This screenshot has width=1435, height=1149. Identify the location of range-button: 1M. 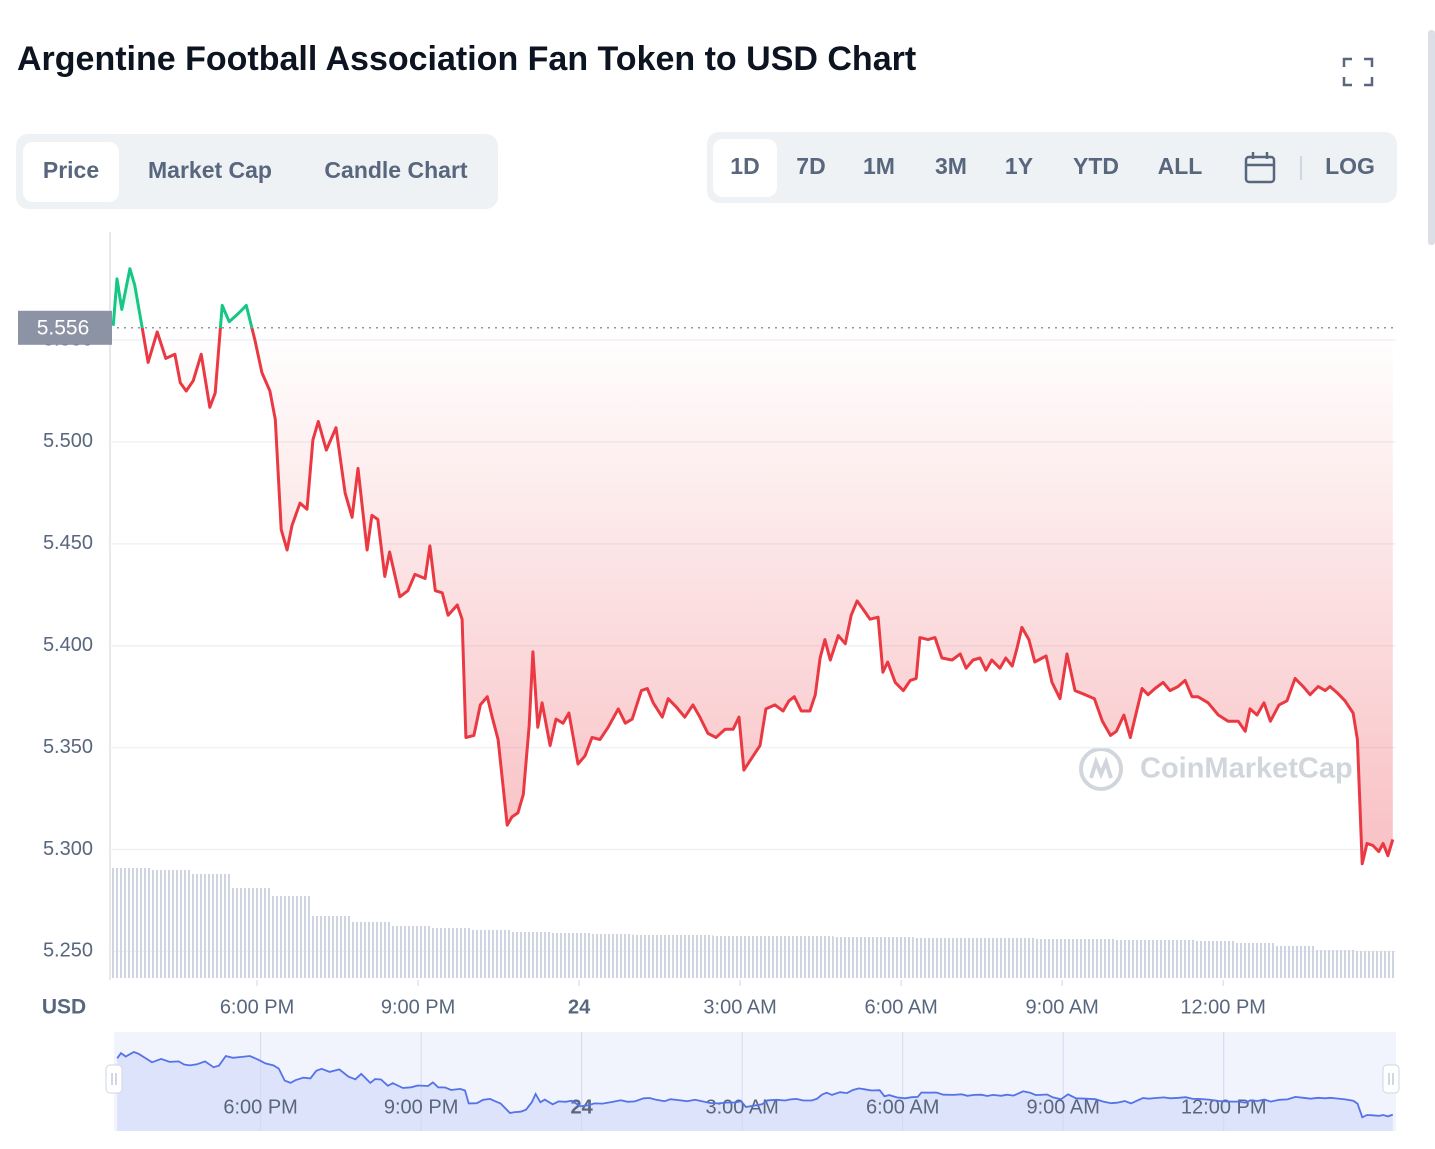
(879, 166).